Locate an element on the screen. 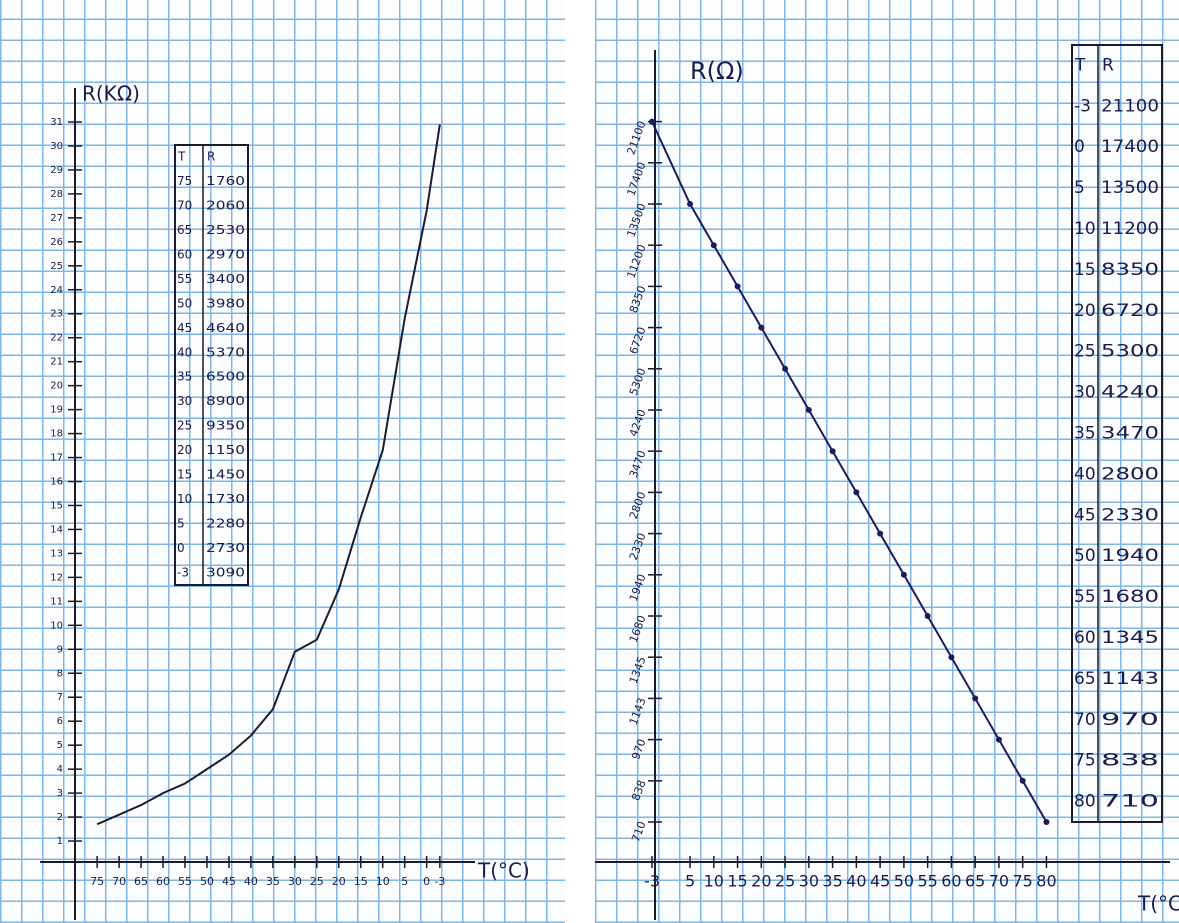 The height and width of the screenshot is (923, 1179). x-tick-label: 65 is located at coordinates (975, 881).